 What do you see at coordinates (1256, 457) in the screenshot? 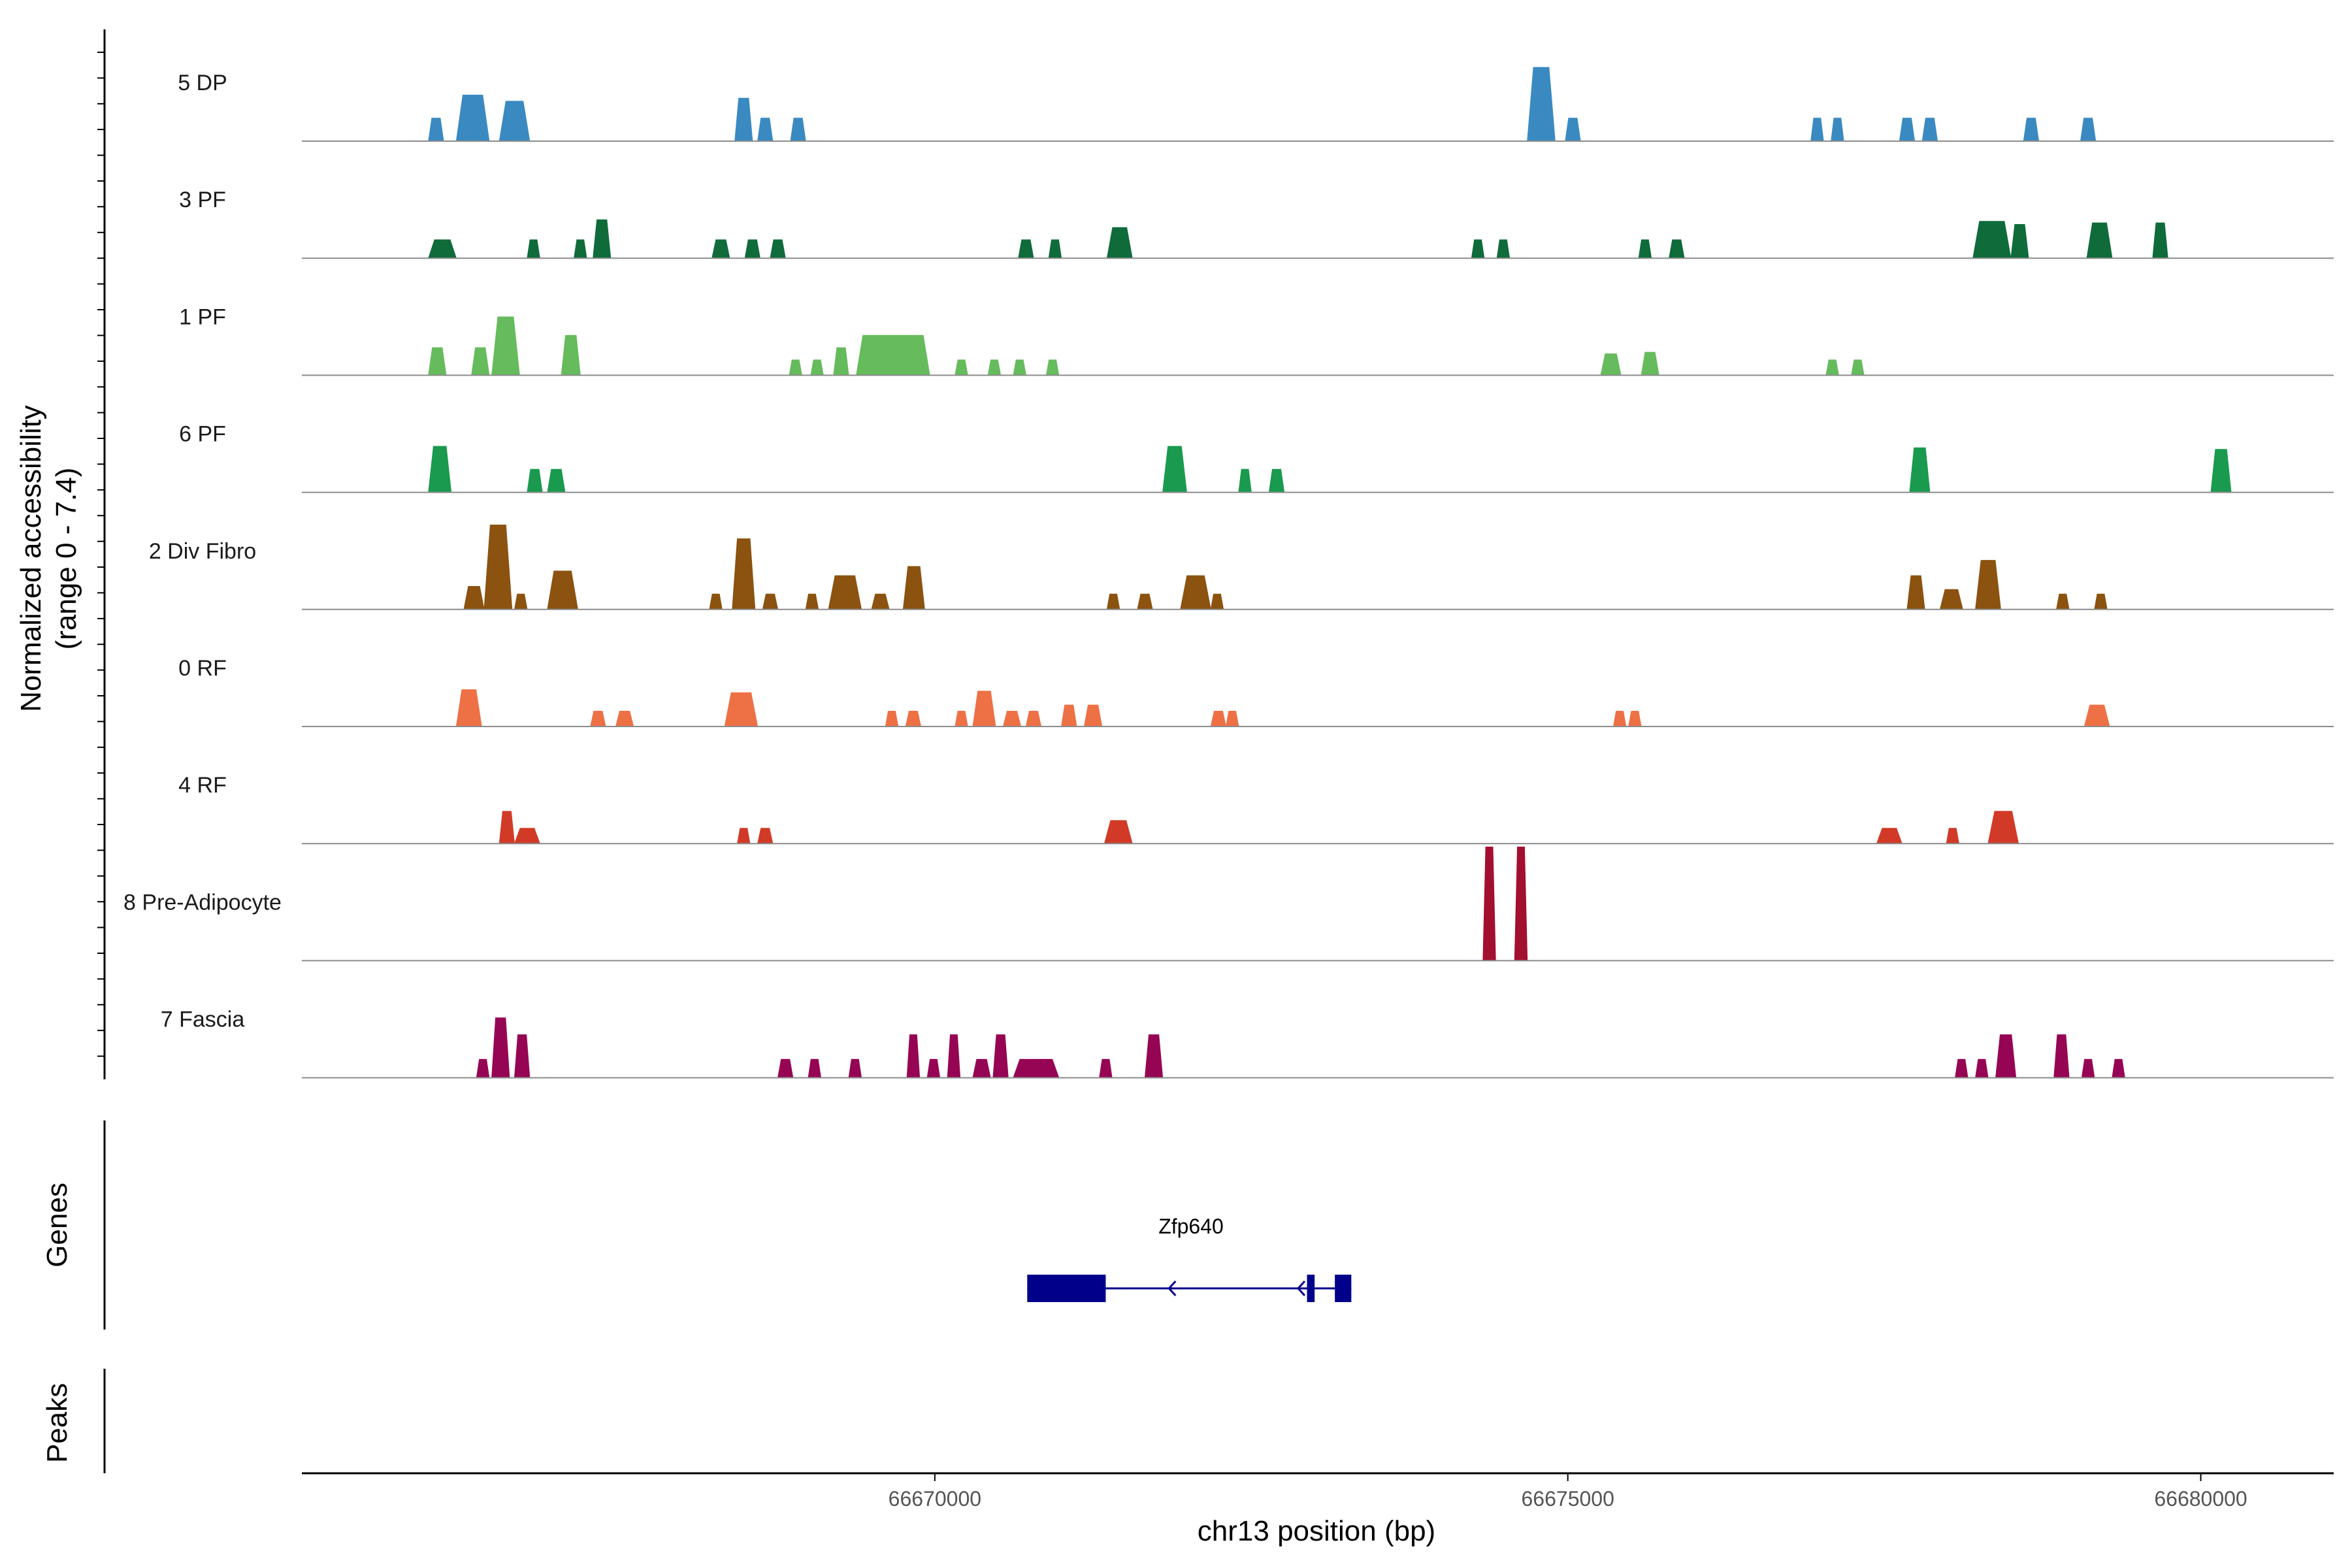
I see `track-6-pf: 6 PF` at bounding box center [1256, 457].